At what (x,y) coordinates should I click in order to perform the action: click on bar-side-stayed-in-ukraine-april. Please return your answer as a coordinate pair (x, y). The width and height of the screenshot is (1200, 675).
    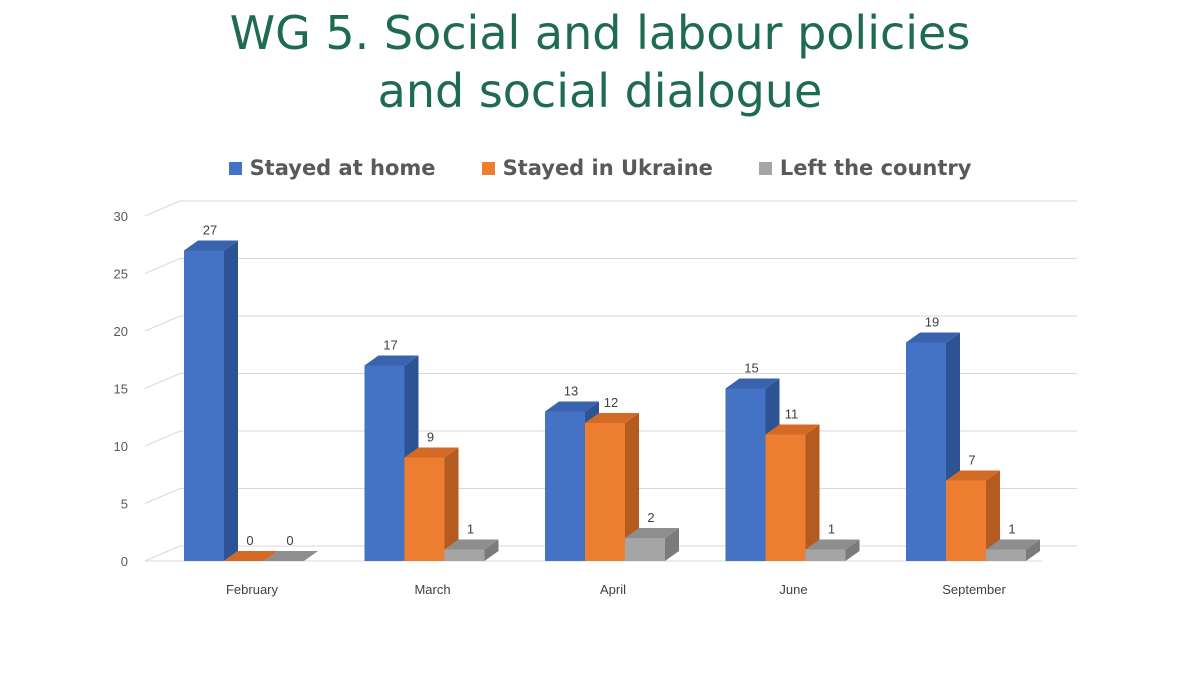
    Looking at the image, I should click on (632, 487).